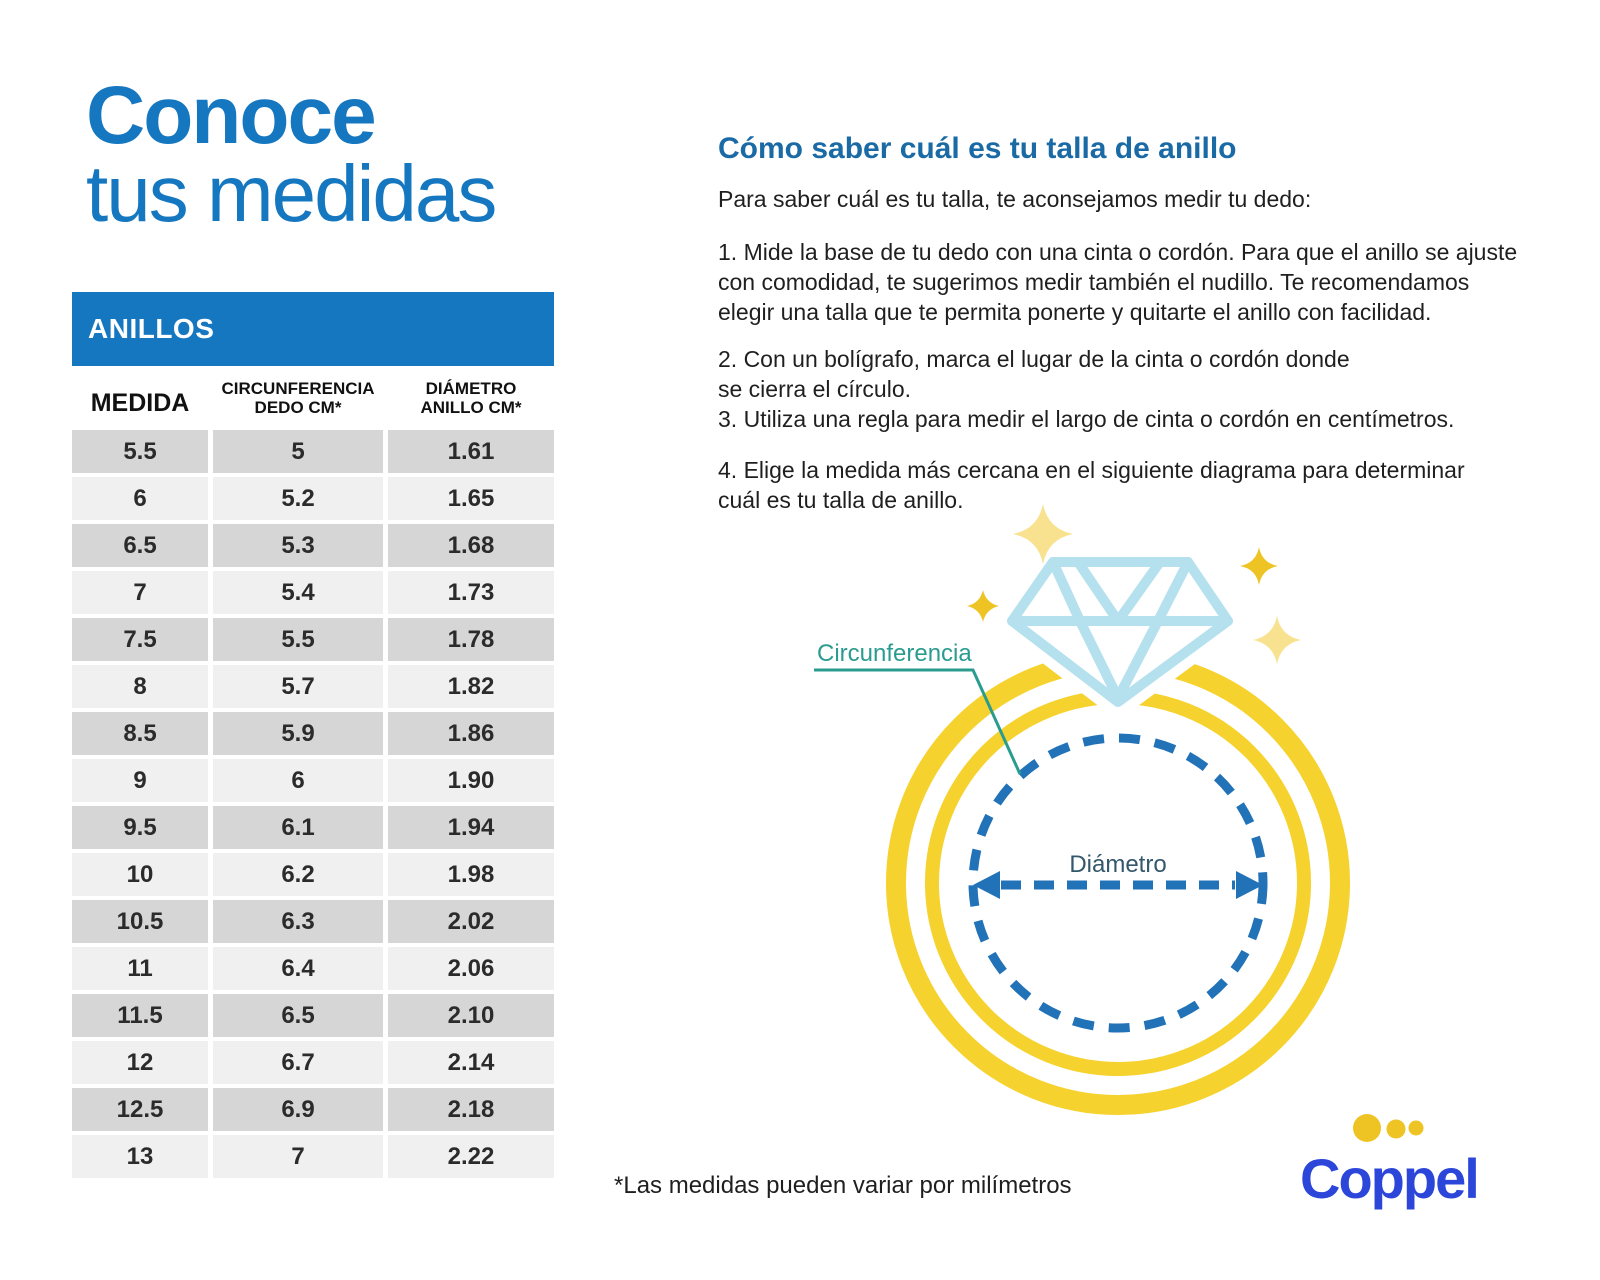 The image size is (1600, 1280). I want to click on table-row: 11 6.4 2.06, so click(313, 968).